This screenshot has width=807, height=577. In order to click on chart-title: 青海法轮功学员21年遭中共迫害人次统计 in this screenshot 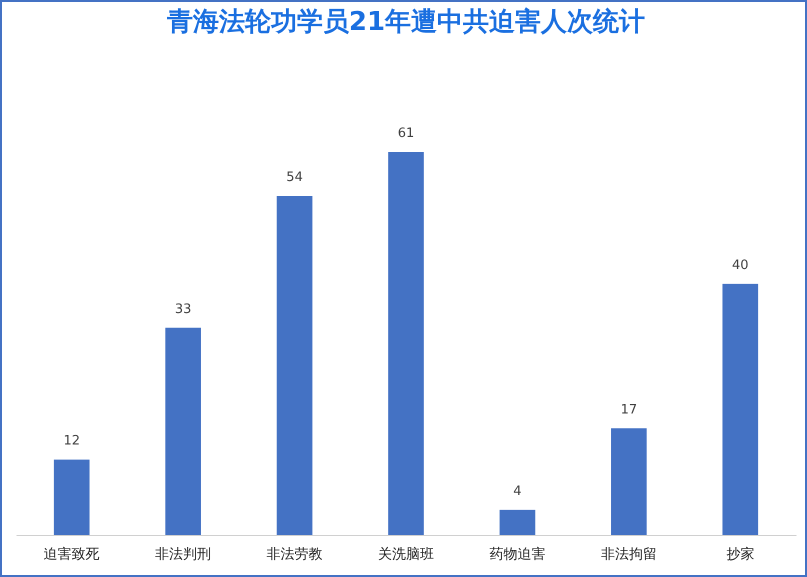, I will do `click(406, 22)`.